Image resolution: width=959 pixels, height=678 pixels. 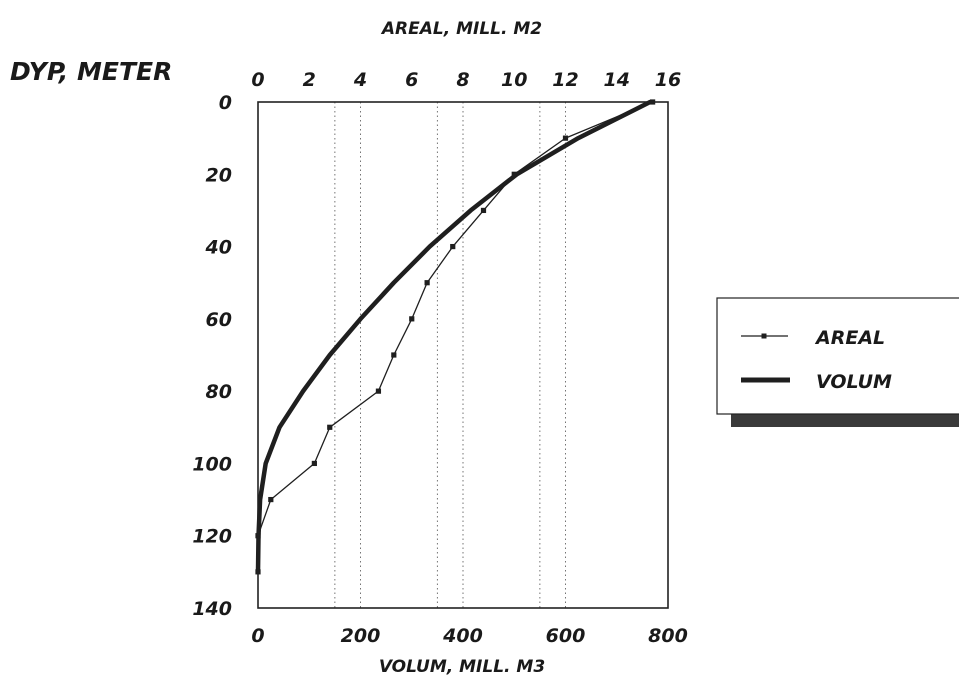 What do you see at coordinates (854, 382) in the screenshot?
I see `legend-volum-label: VOLUM` at bounding box center [854, 382].